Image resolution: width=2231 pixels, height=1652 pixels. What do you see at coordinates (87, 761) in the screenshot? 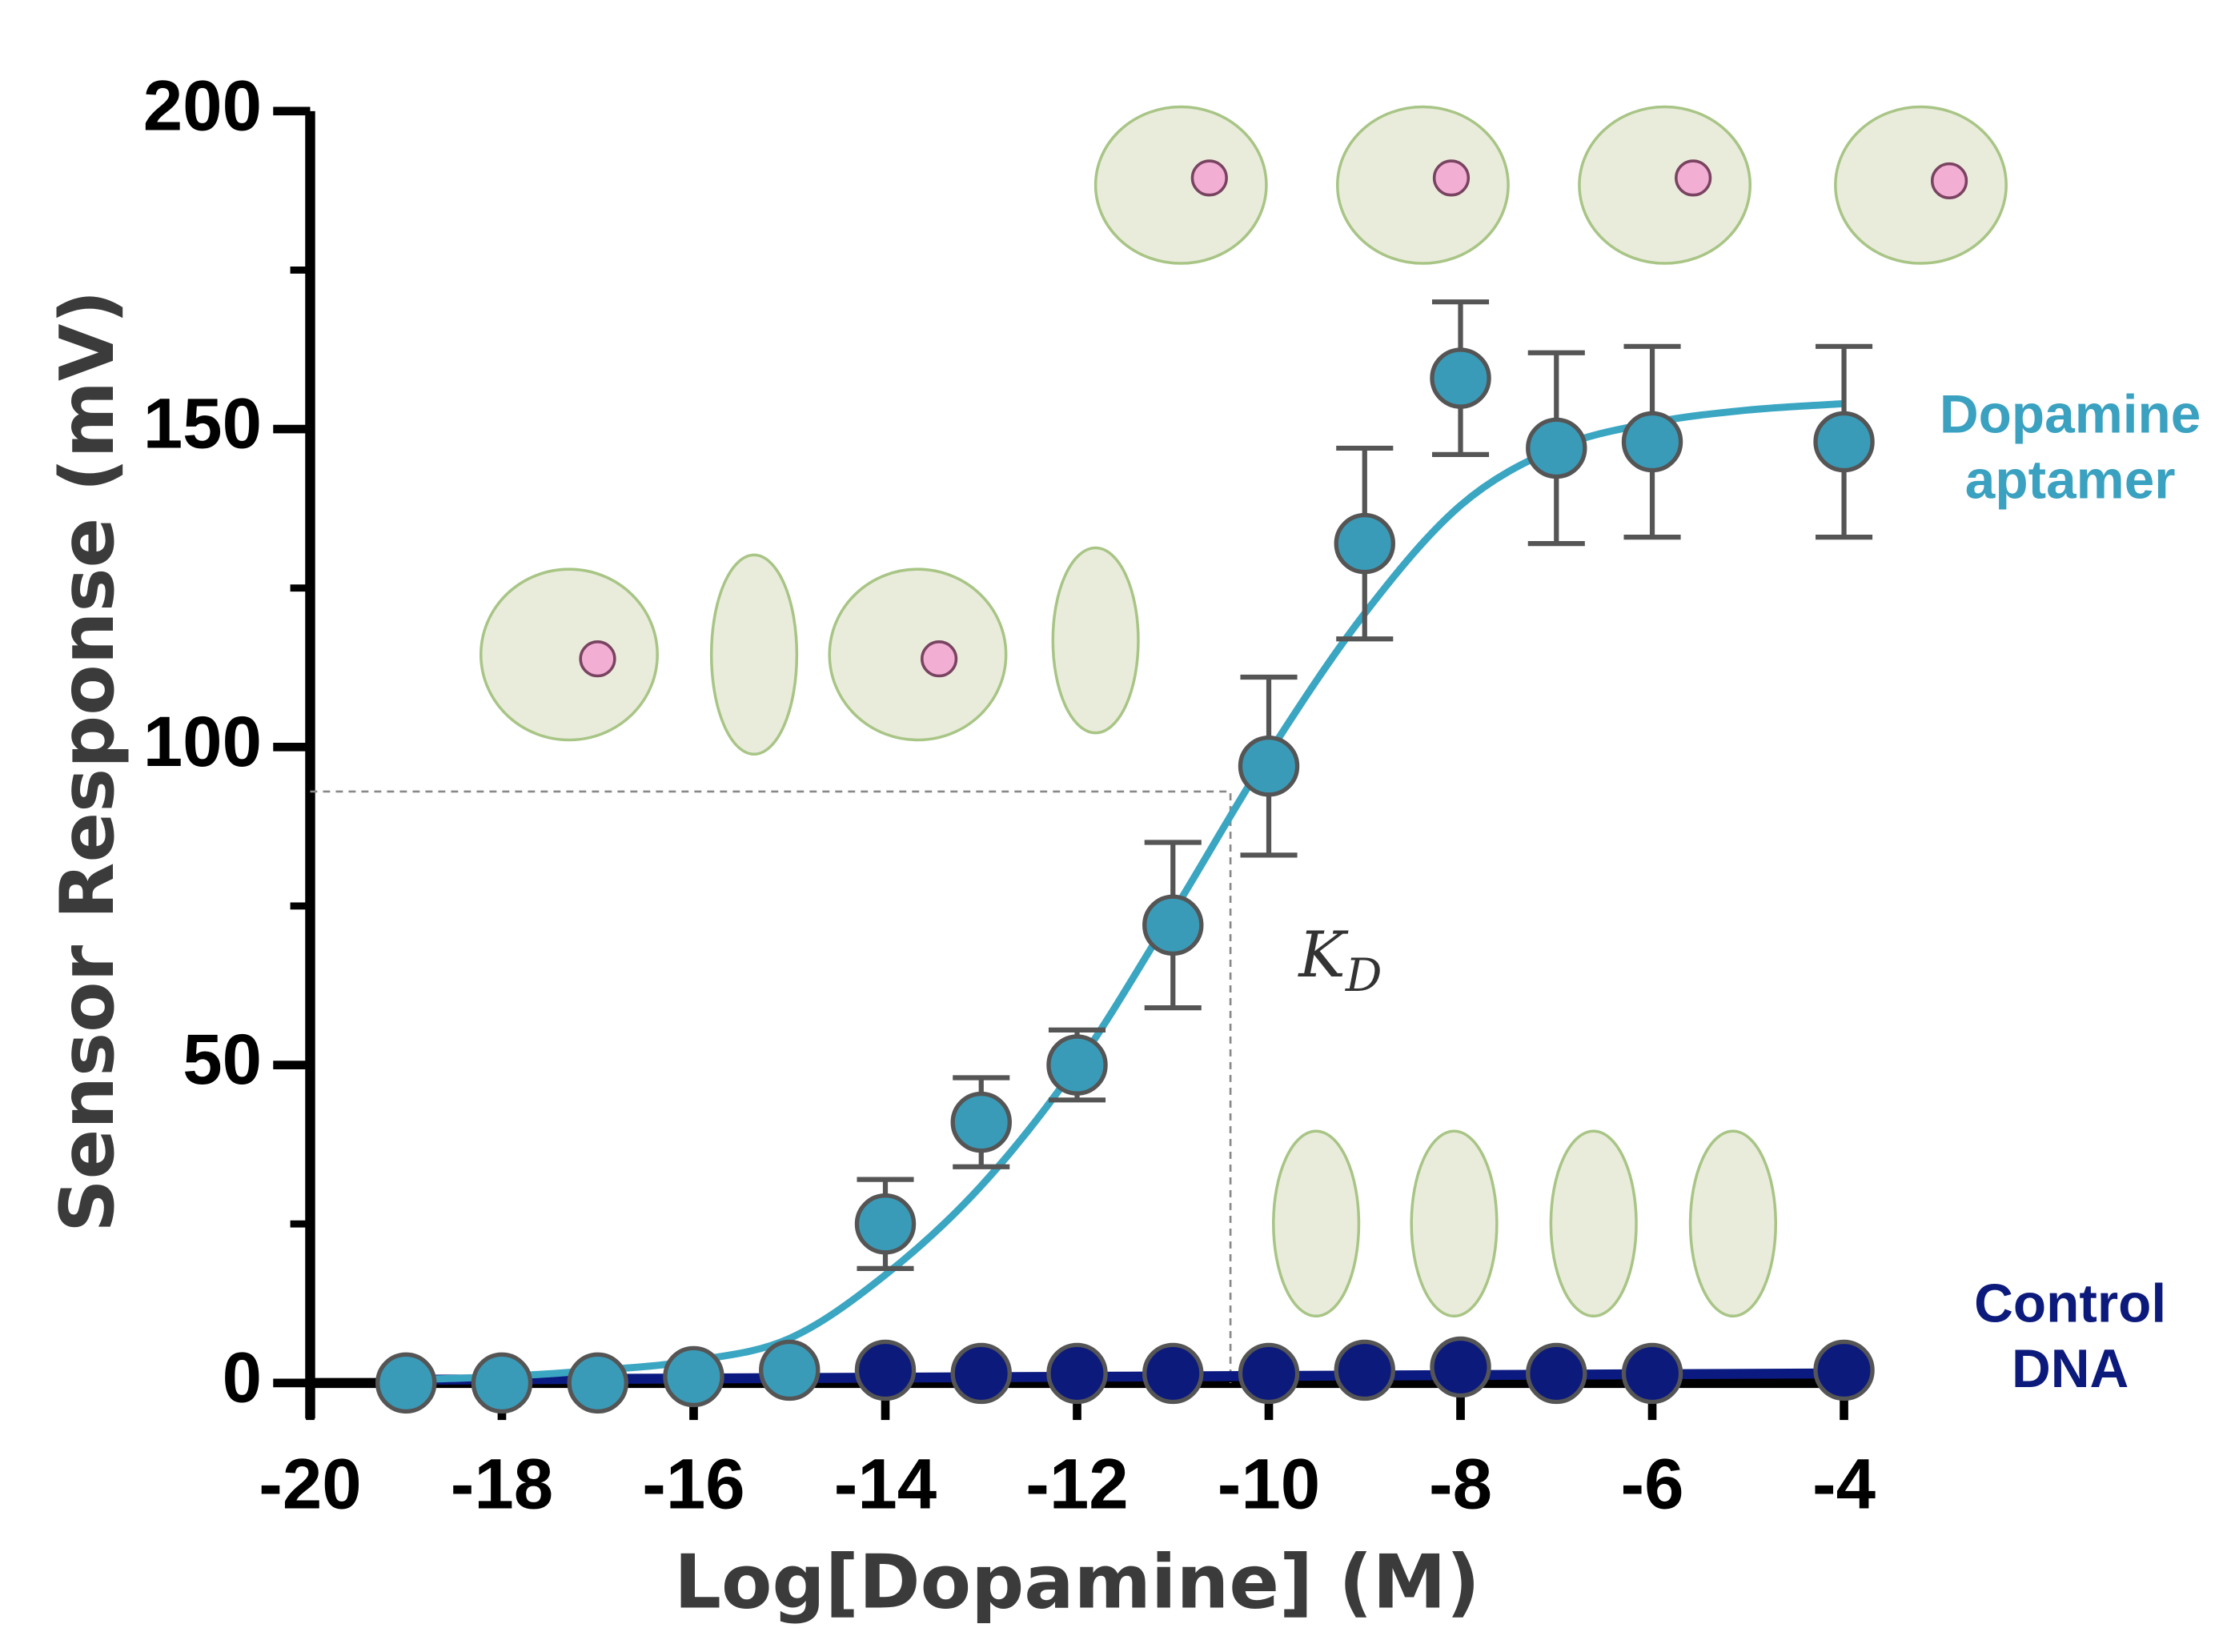
I see `y-axis-title: Sensor Response (mV)` at bounding box center [87, 761].